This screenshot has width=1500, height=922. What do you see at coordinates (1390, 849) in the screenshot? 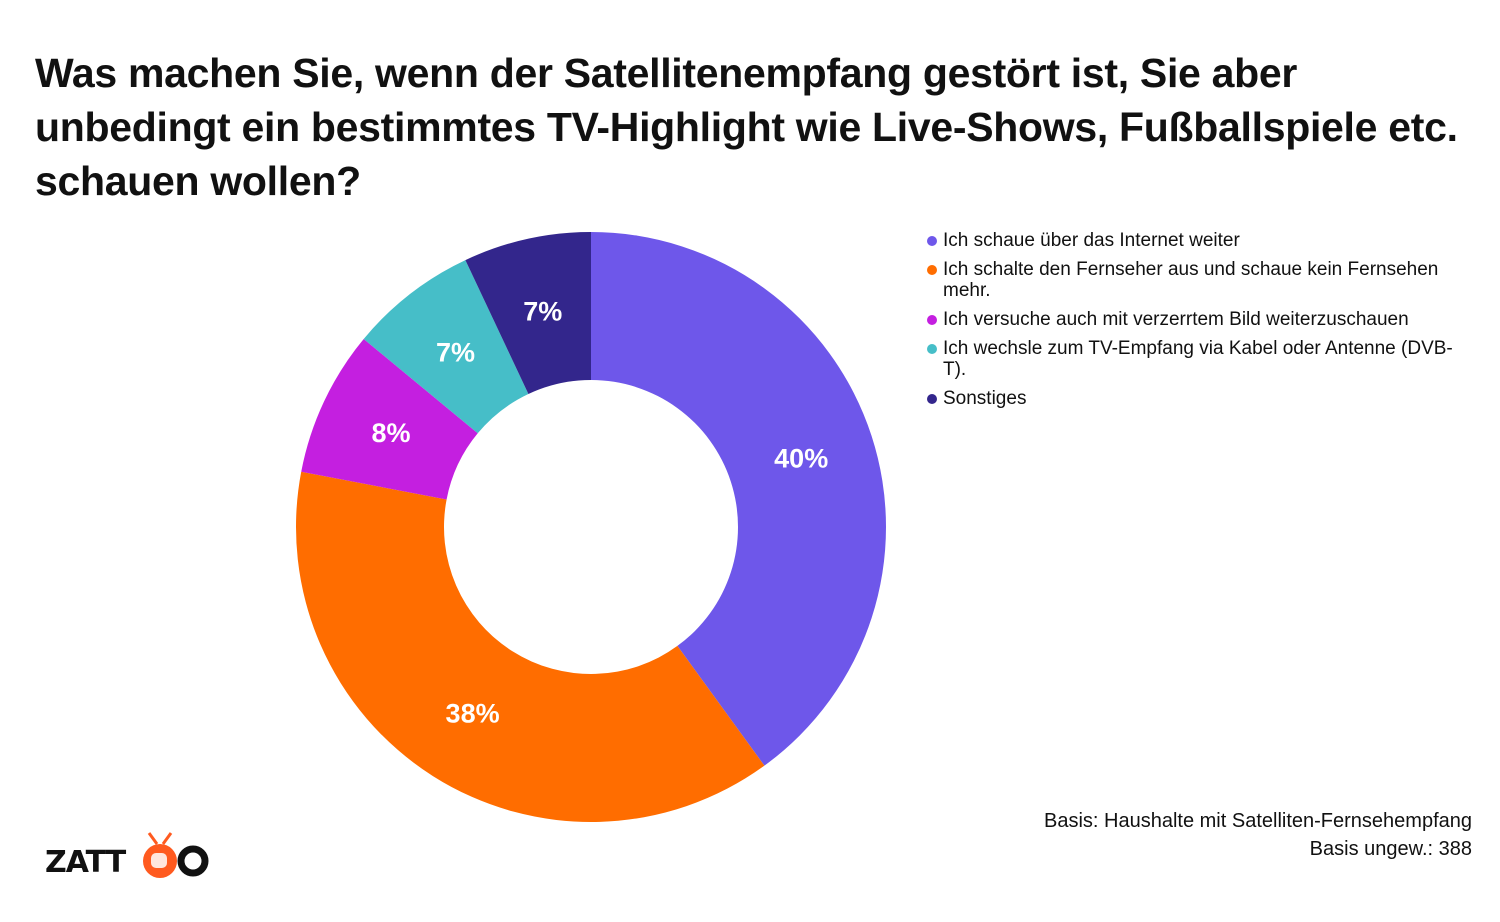
I see `footer-basis-n: Basis ungew.: 388` at bounding box center [1390, 849].